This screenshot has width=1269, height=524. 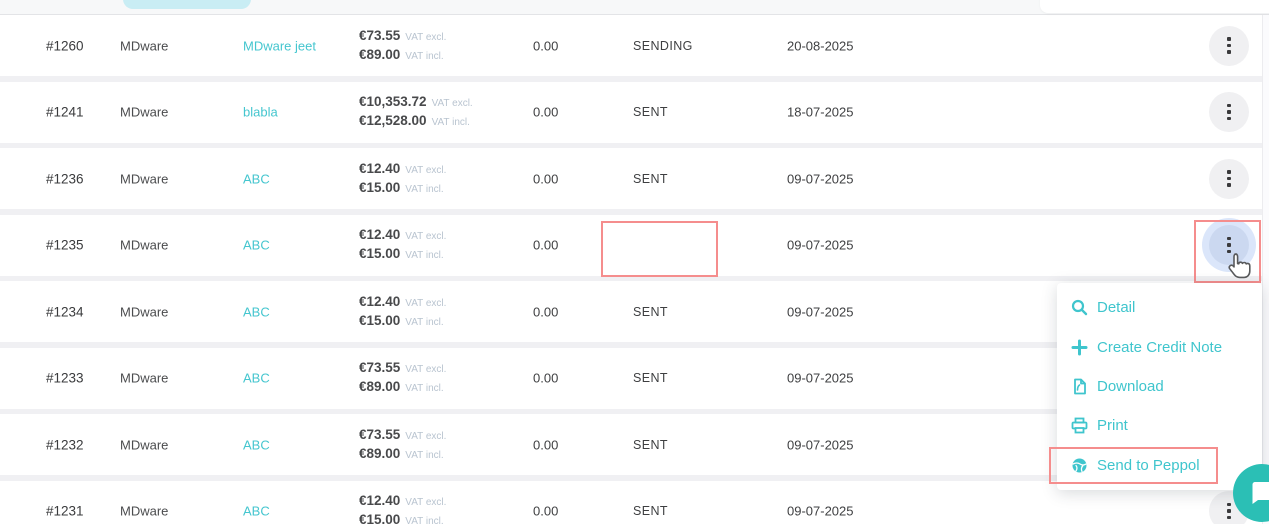 What do you see at coordinates (1265, 269) in the screenshot?
I see `table-right-edge` at bounding box center [1265, 269].